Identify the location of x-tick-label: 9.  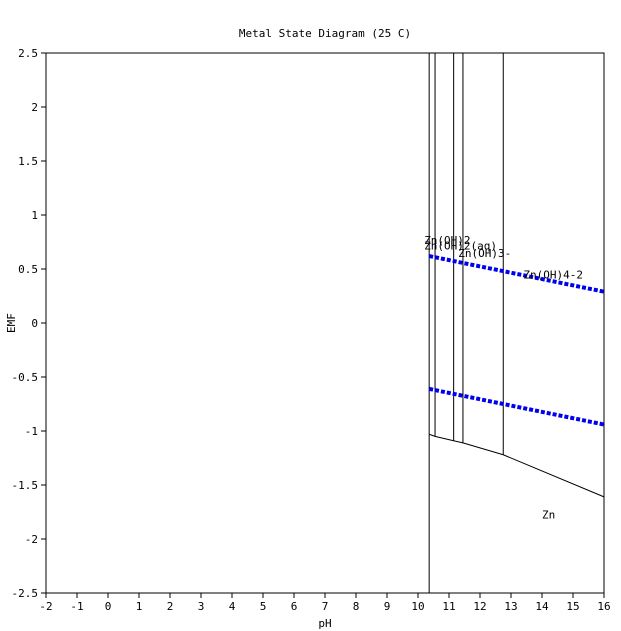
(387, 606).